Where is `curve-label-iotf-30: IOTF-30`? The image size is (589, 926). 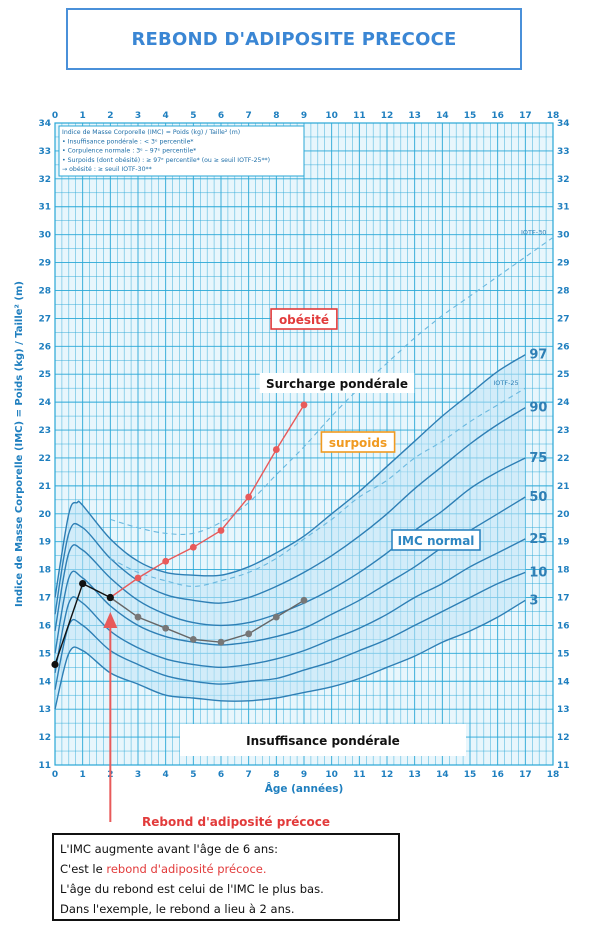 curve-label-iotf-30: IOTF-30 is located at coordinates (533, 232).